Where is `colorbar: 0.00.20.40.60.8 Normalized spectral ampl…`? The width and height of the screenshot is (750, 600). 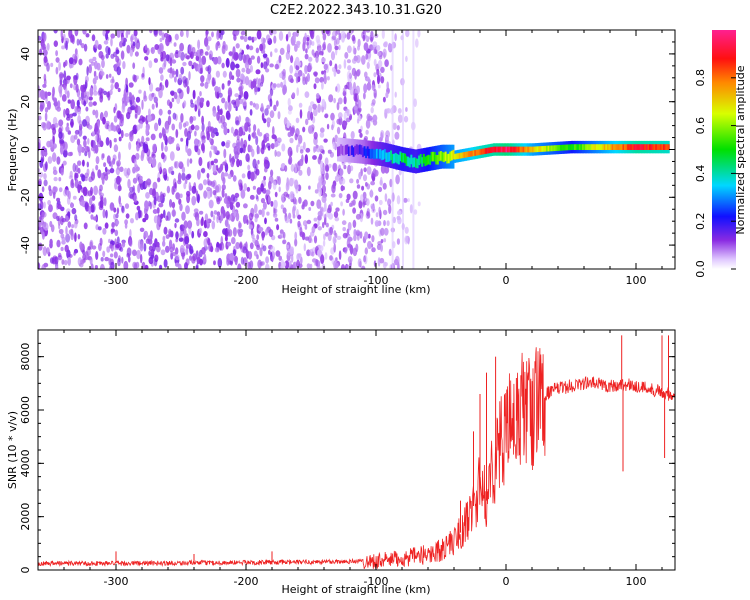
colorbar: 0.00.20.40.60.8 Normalized spectral ampl… is located at coordinates (720, 154).